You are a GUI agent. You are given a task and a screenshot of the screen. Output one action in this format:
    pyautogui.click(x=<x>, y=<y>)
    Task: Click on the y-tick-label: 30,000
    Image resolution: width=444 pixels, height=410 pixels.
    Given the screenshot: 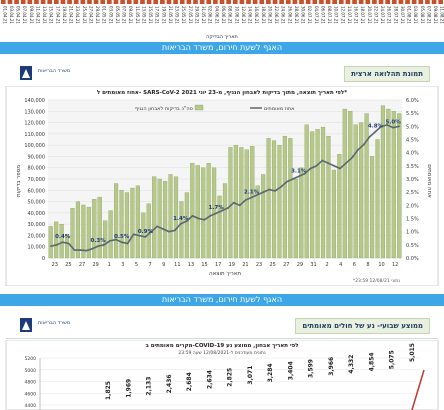 What is the action you would take?
    pyautogui.click(x=37, y=225)
    